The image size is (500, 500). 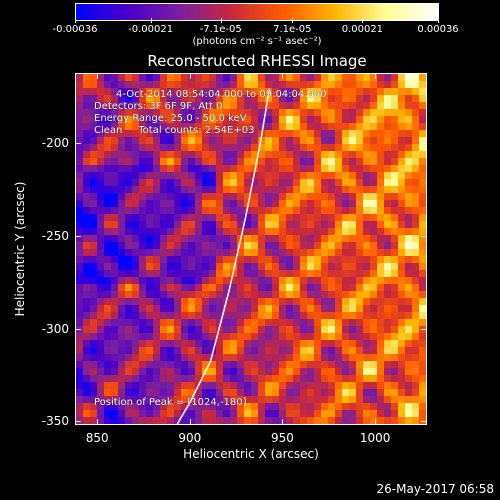 I want to click on x-axis-title: Heliocentric X (arcsec), so click(x=251, y=454).